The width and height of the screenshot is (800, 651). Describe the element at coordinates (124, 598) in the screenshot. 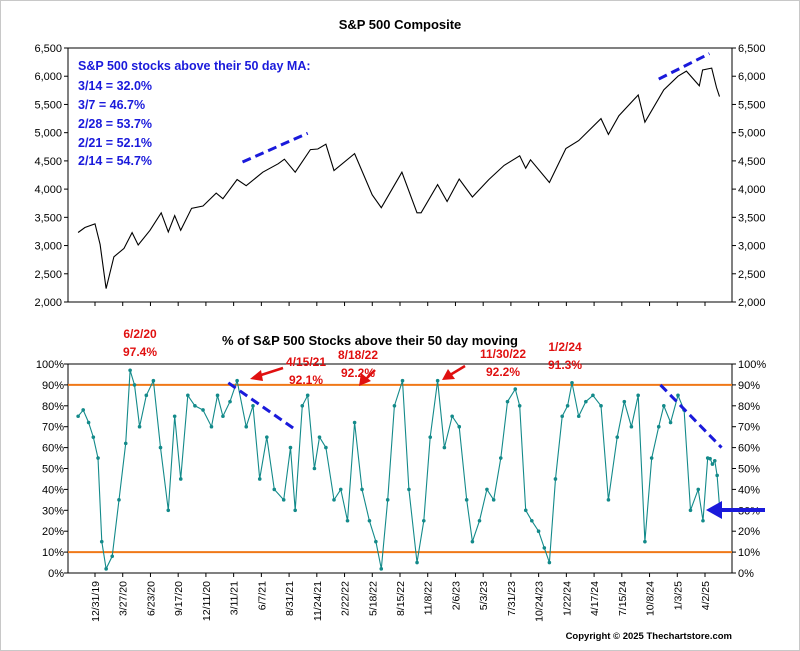

I see `x-tick-label: 3/27/20` at that location.